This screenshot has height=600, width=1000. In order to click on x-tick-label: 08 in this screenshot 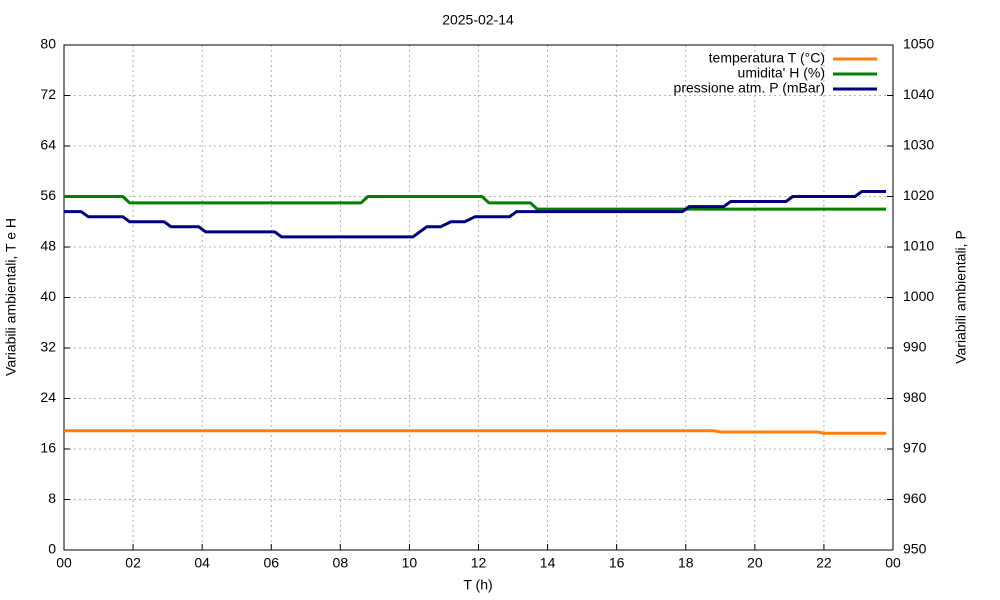, I will do `click(341, 563)`.